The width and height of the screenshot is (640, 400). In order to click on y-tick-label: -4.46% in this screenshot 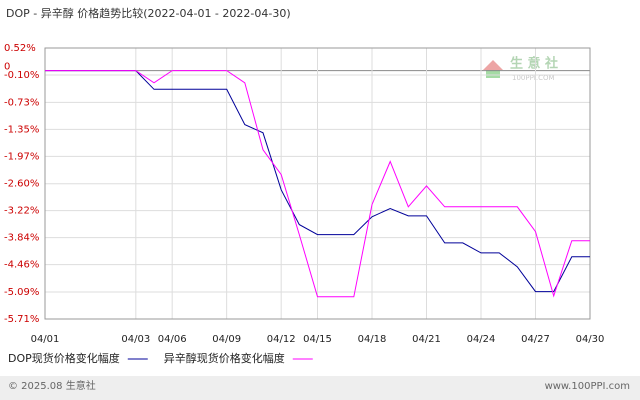, I will do `click(21, 265)`.